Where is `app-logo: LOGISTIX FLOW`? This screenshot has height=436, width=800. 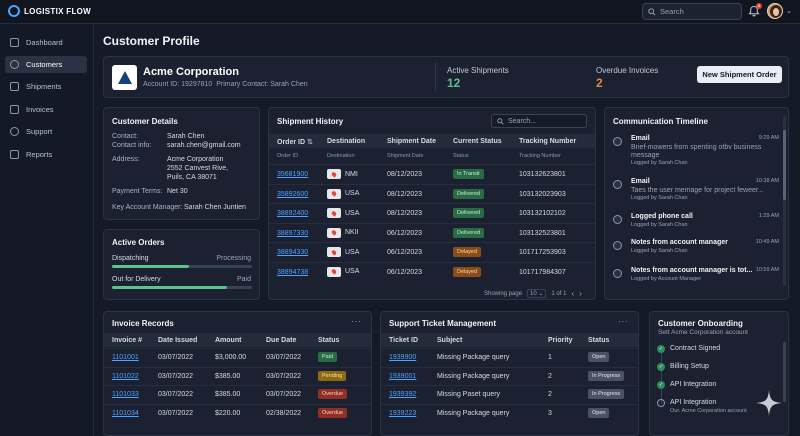
app-logo: LOGISTIX FLOW is located at coordinates (49, 11).